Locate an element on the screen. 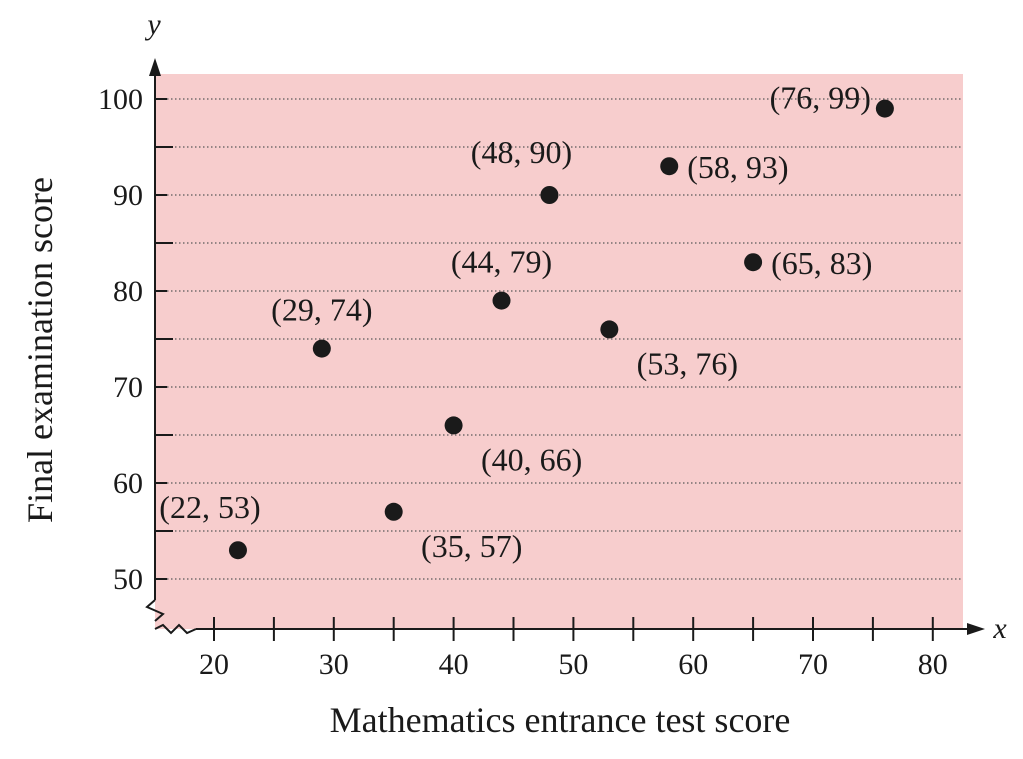 The image size is (1023, 759). x-tick-label: 80 is located at coordinates (933, 664).